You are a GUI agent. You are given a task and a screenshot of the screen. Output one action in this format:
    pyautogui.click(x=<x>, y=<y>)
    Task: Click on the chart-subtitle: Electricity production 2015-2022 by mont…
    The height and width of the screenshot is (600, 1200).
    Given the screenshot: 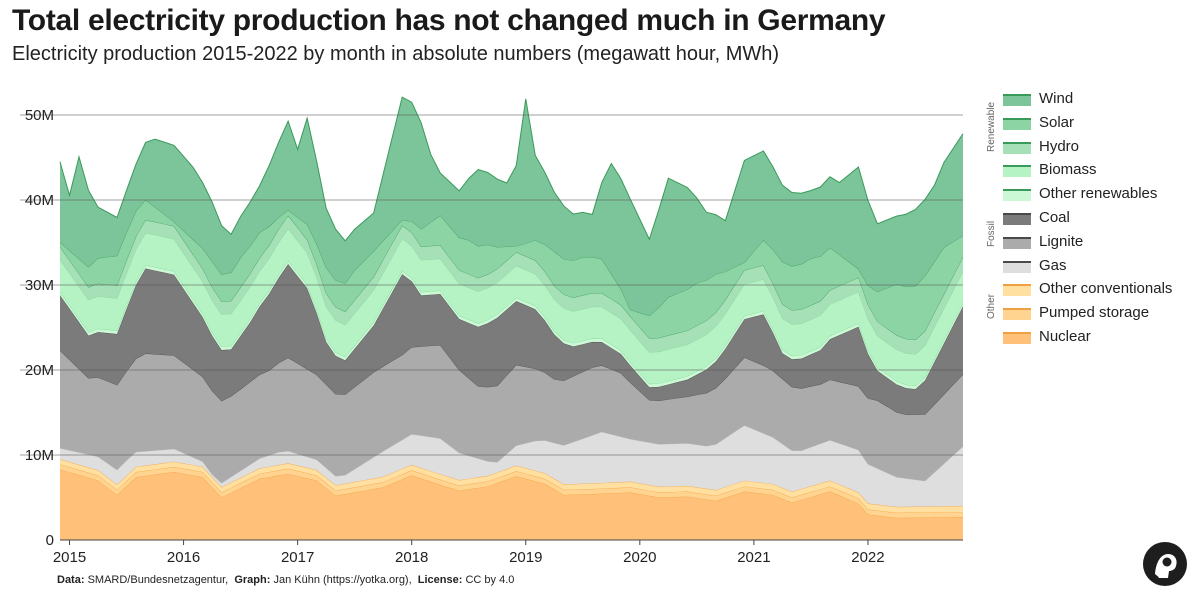 What is the action you would take?
    pyautogui.click(x=396, y=54)
    